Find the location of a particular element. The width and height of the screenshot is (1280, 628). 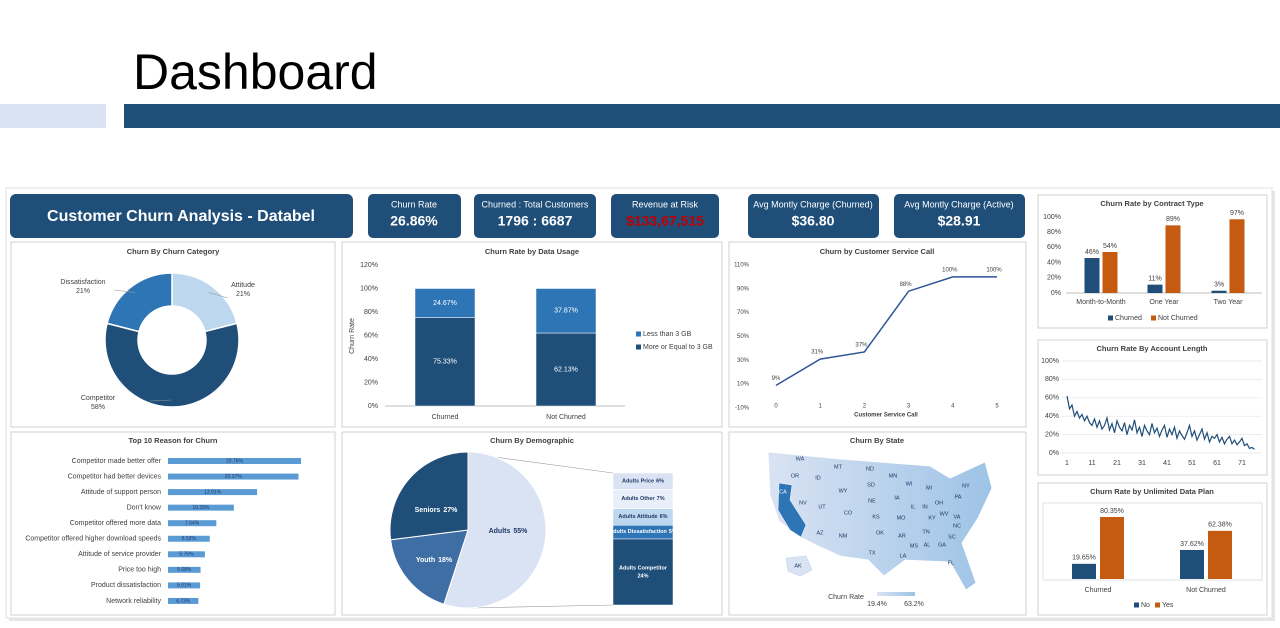

state-label: WY is located at coordinates (843, 491).